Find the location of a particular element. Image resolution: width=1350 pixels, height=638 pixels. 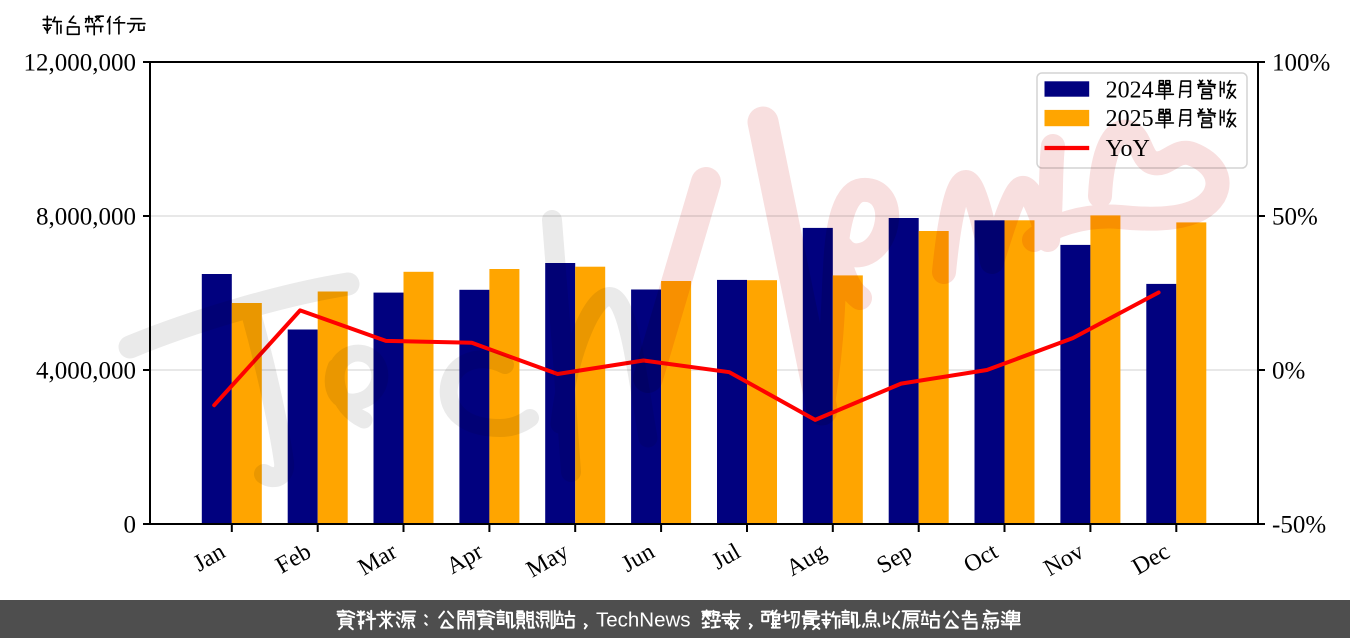

svg-text: 12,000,000 is located at coordinates (80, 63).